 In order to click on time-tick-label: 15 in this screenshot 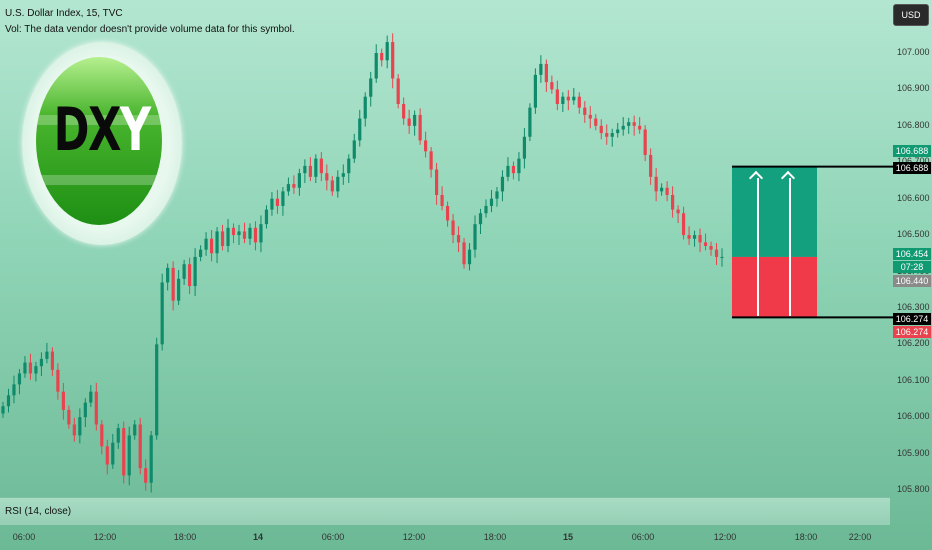, I will do `click(568, 537)`.